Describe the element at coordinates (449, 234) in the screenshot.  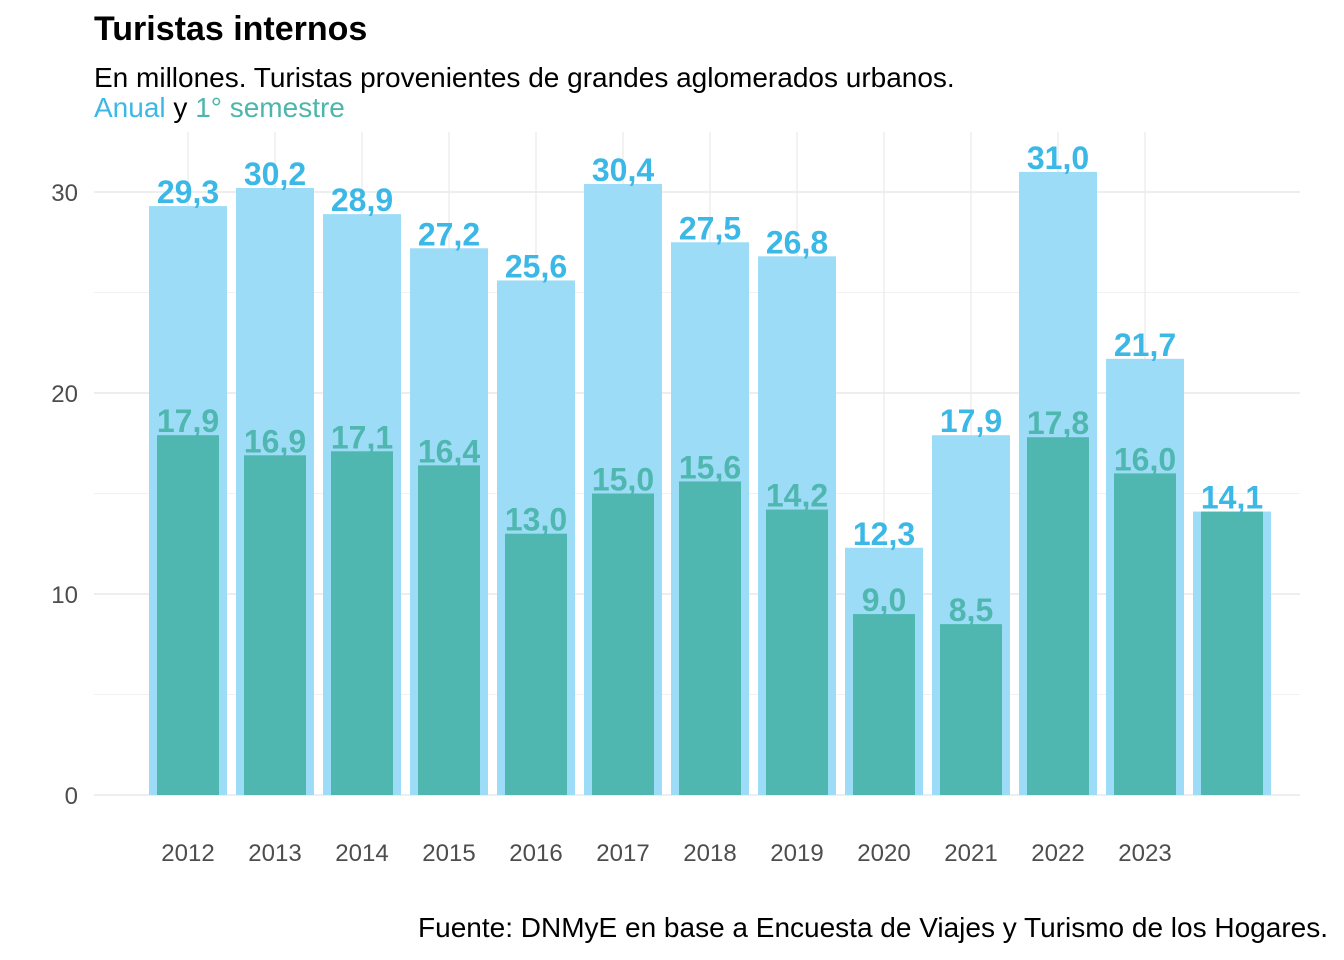
I see `data-label-annual: 27,2` at that location.